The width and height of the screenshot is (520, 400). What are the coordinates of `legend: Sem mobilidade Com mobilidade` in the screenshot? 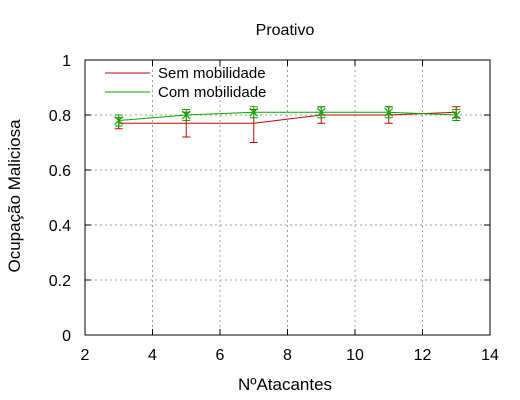 It's located at (185, 83).